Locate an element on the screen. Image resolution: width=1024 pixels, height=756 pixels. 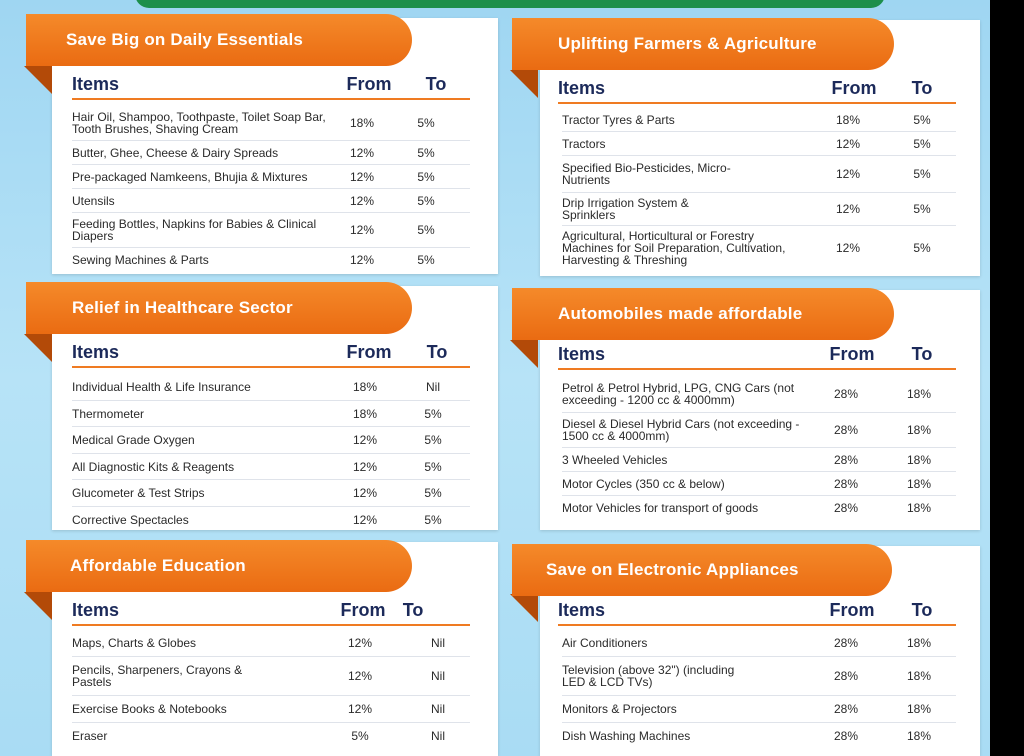
top-banner-edge is located at coordinates (510, 4).